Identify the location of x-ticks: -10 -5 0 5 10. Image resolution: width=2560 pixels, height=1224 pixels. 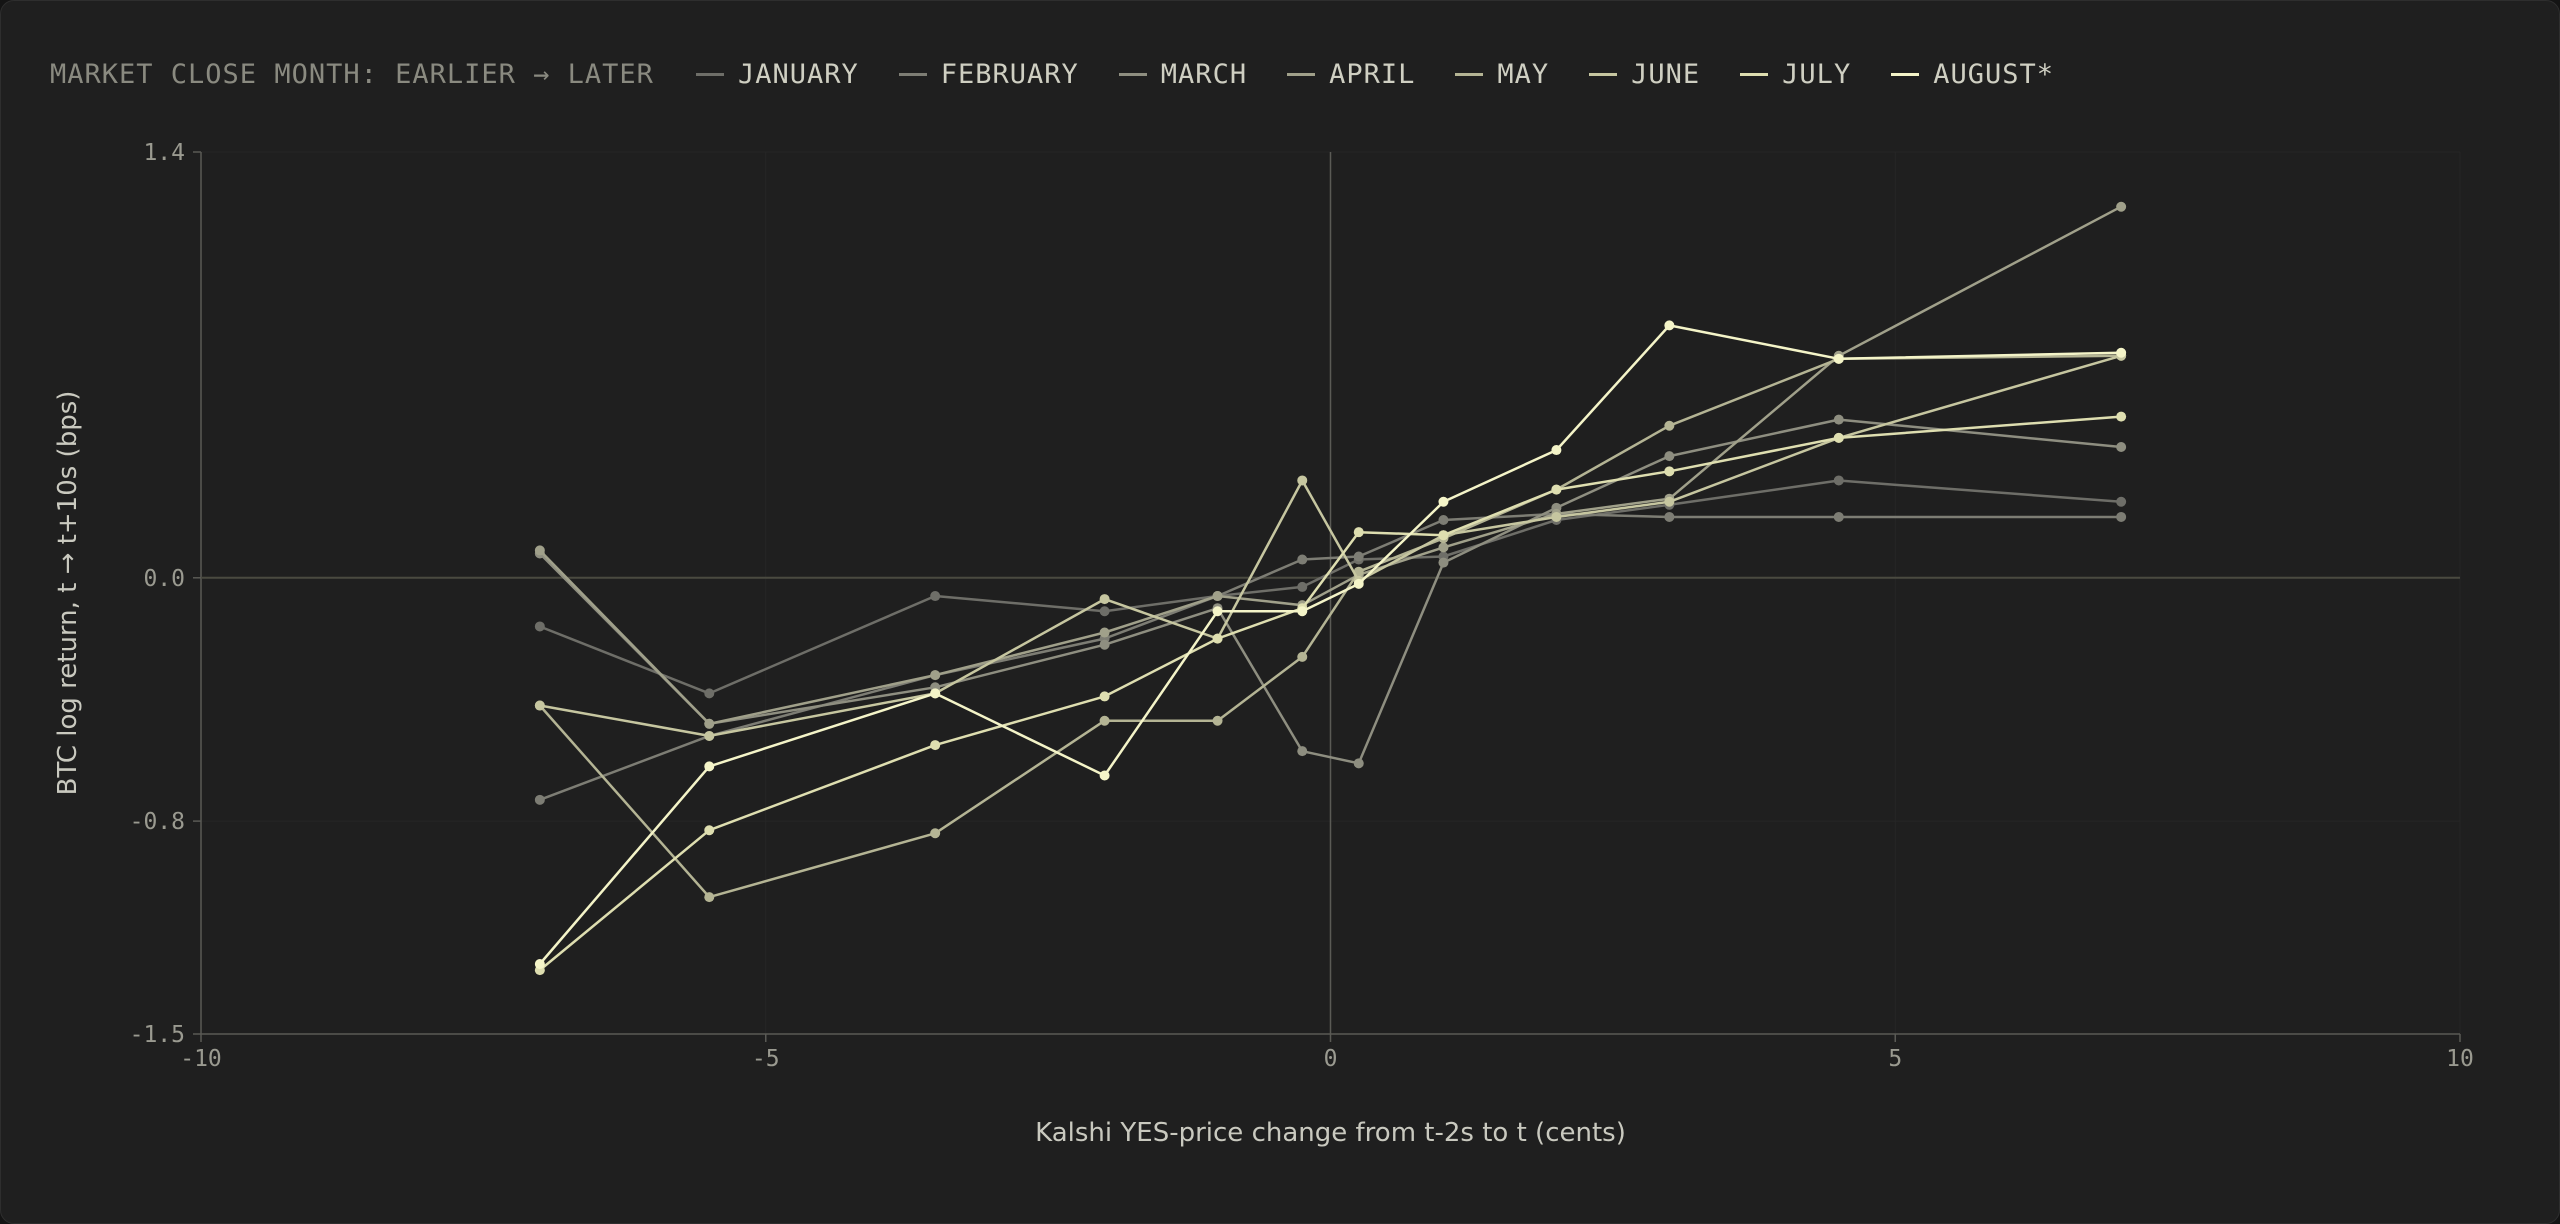
(1327, 1053).